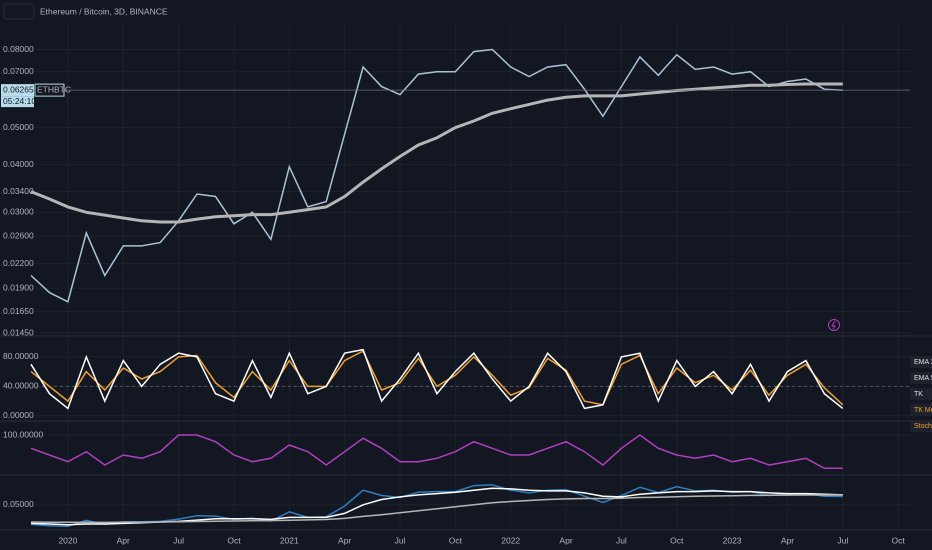  Describe the element at coordinates (18, 332) in the screenshot. I see `y-tick-label: 0.01450` at that location.